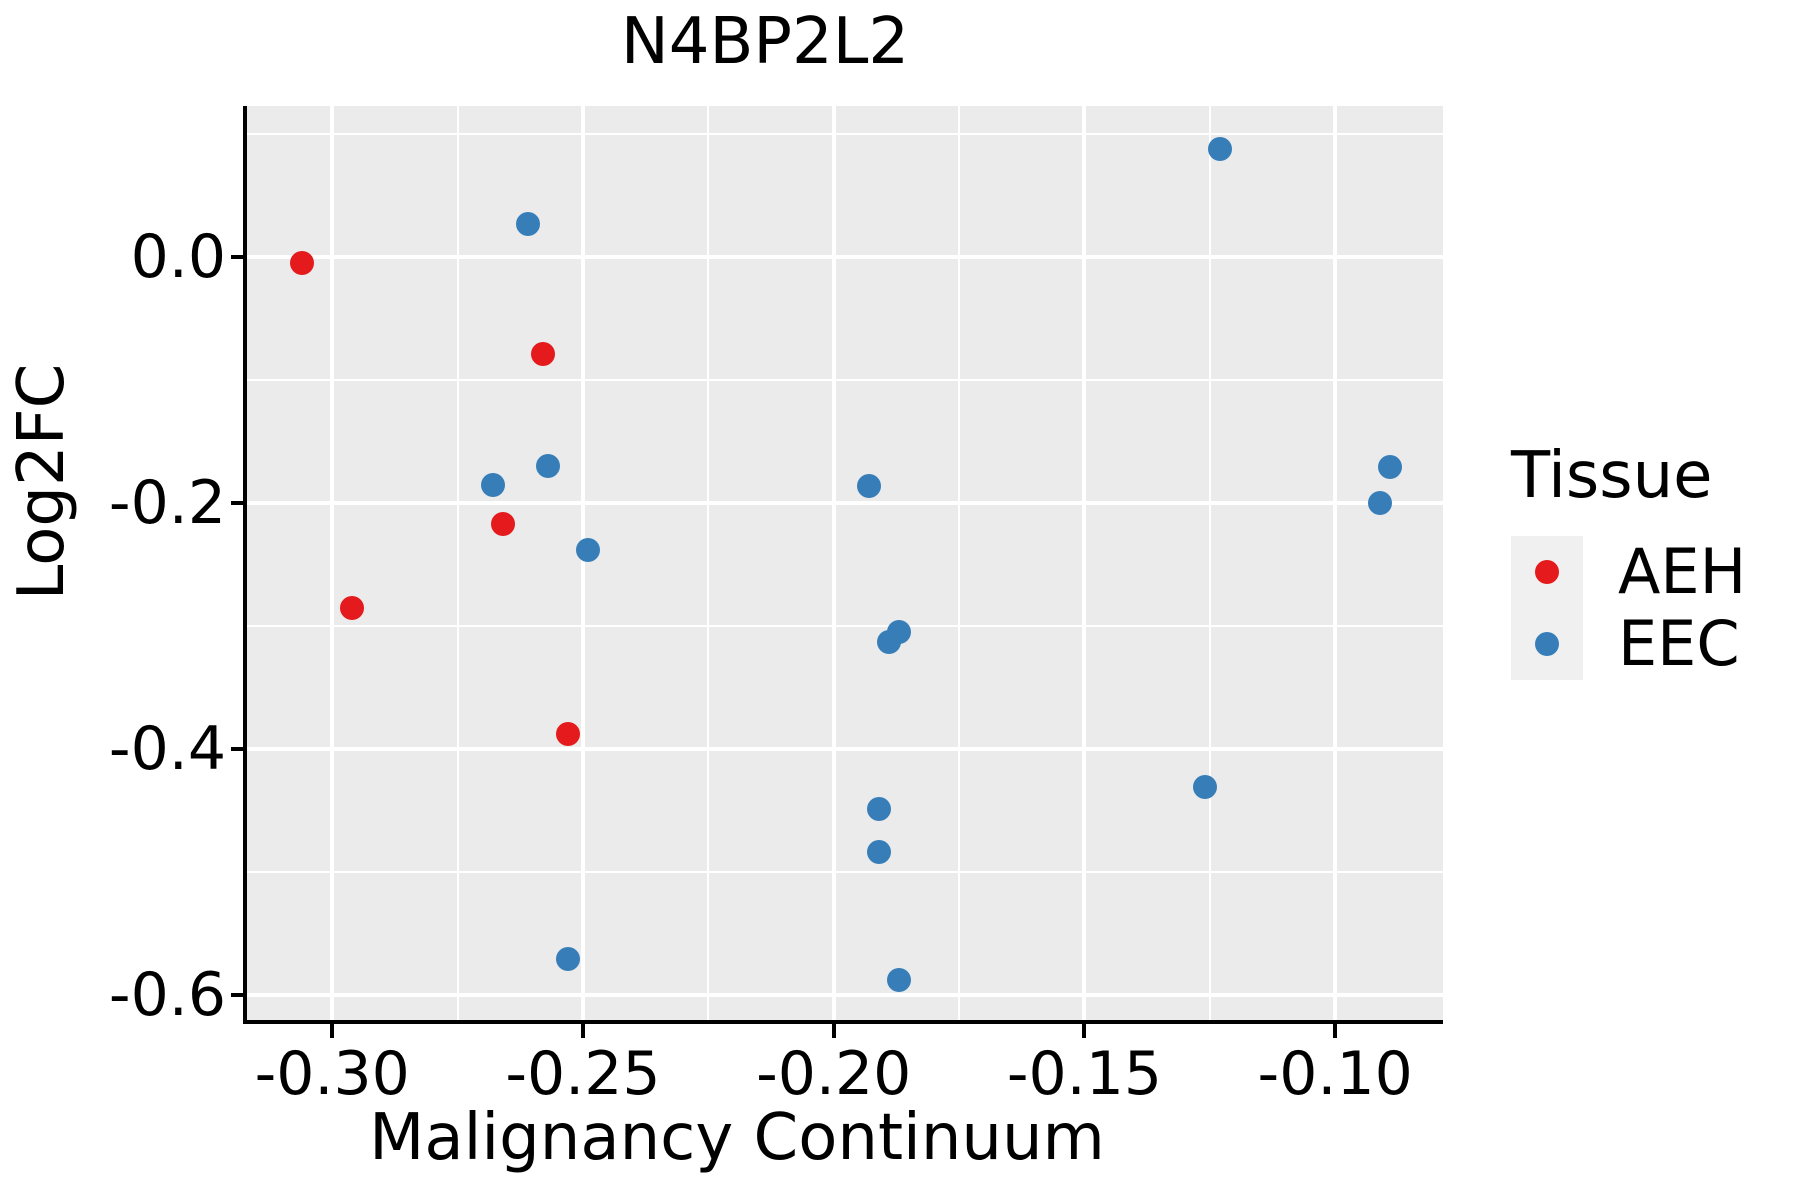 Image resolution: width=1800 pixels, height=1200 pixels. I want to click on x-tick-label: -0.25, so click(583, 1074).